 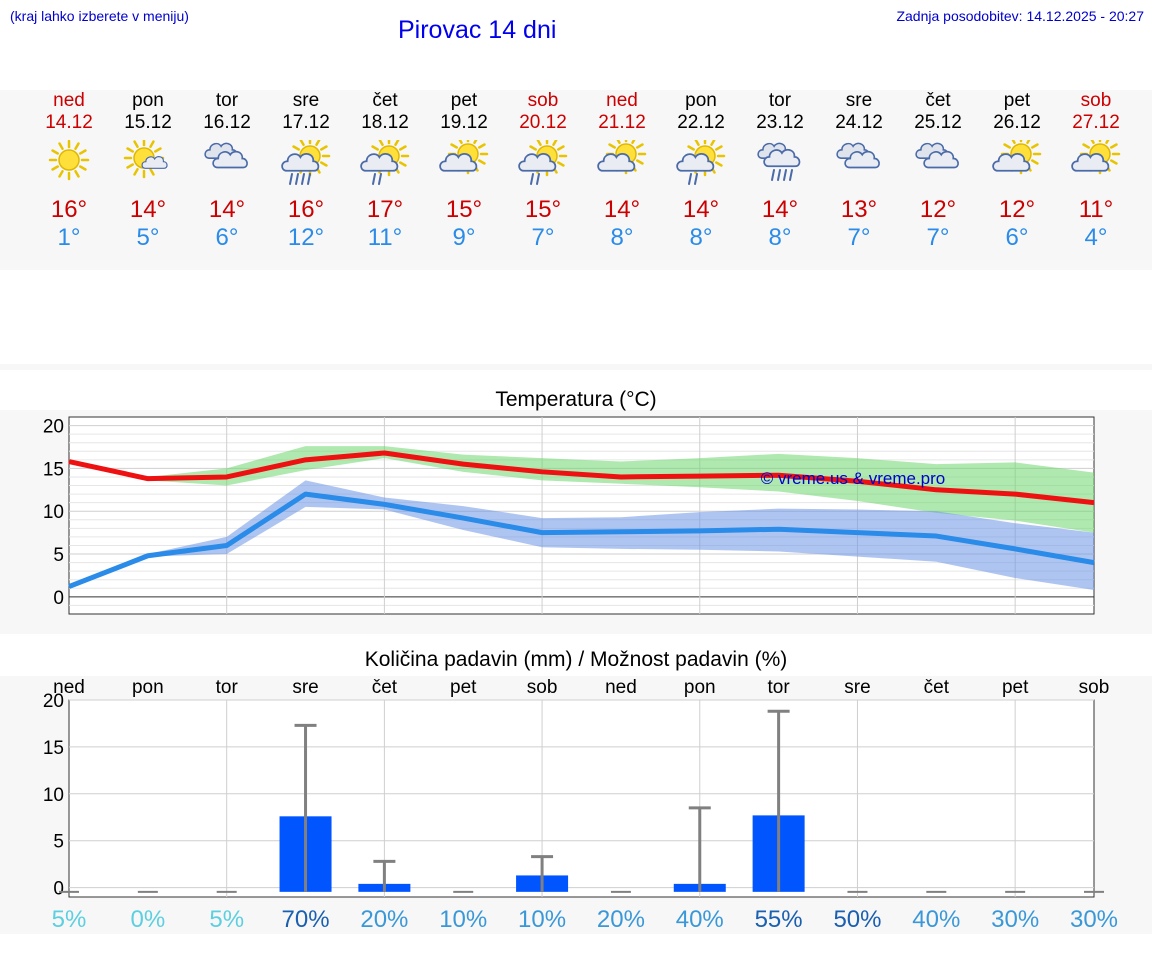 I want to click on day-forecast: ned 14.12 16° 1°, so click(x=69, y=171).